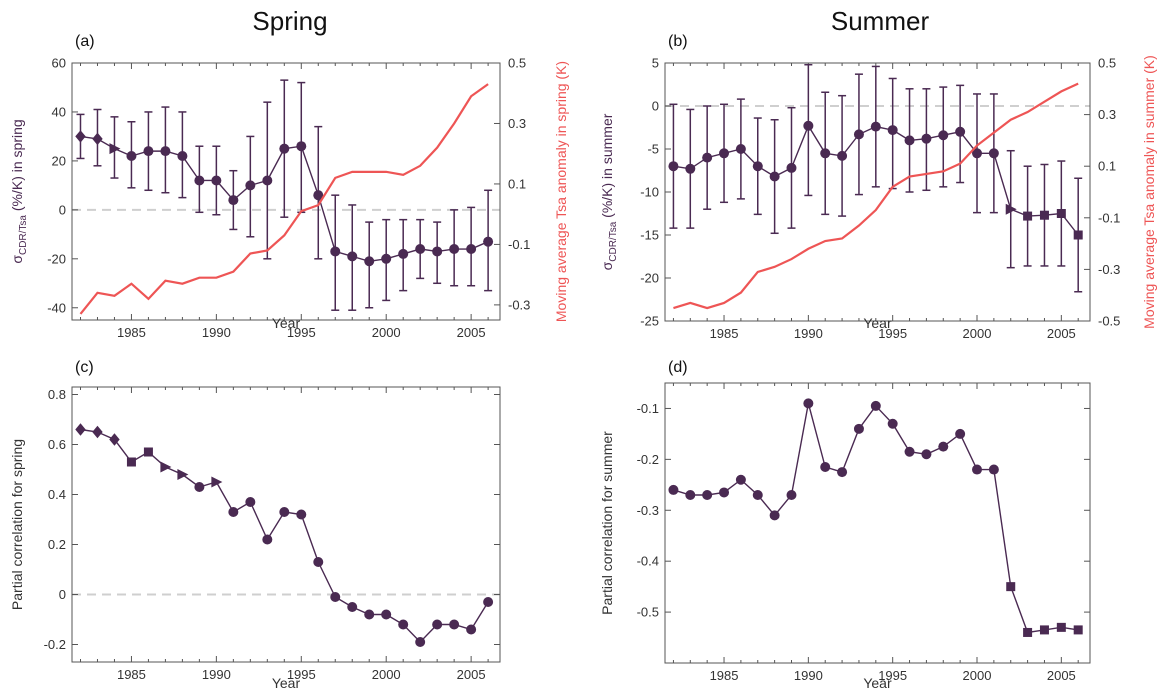  I want to click on y-tick-label: 0.8, so click(57, 394).